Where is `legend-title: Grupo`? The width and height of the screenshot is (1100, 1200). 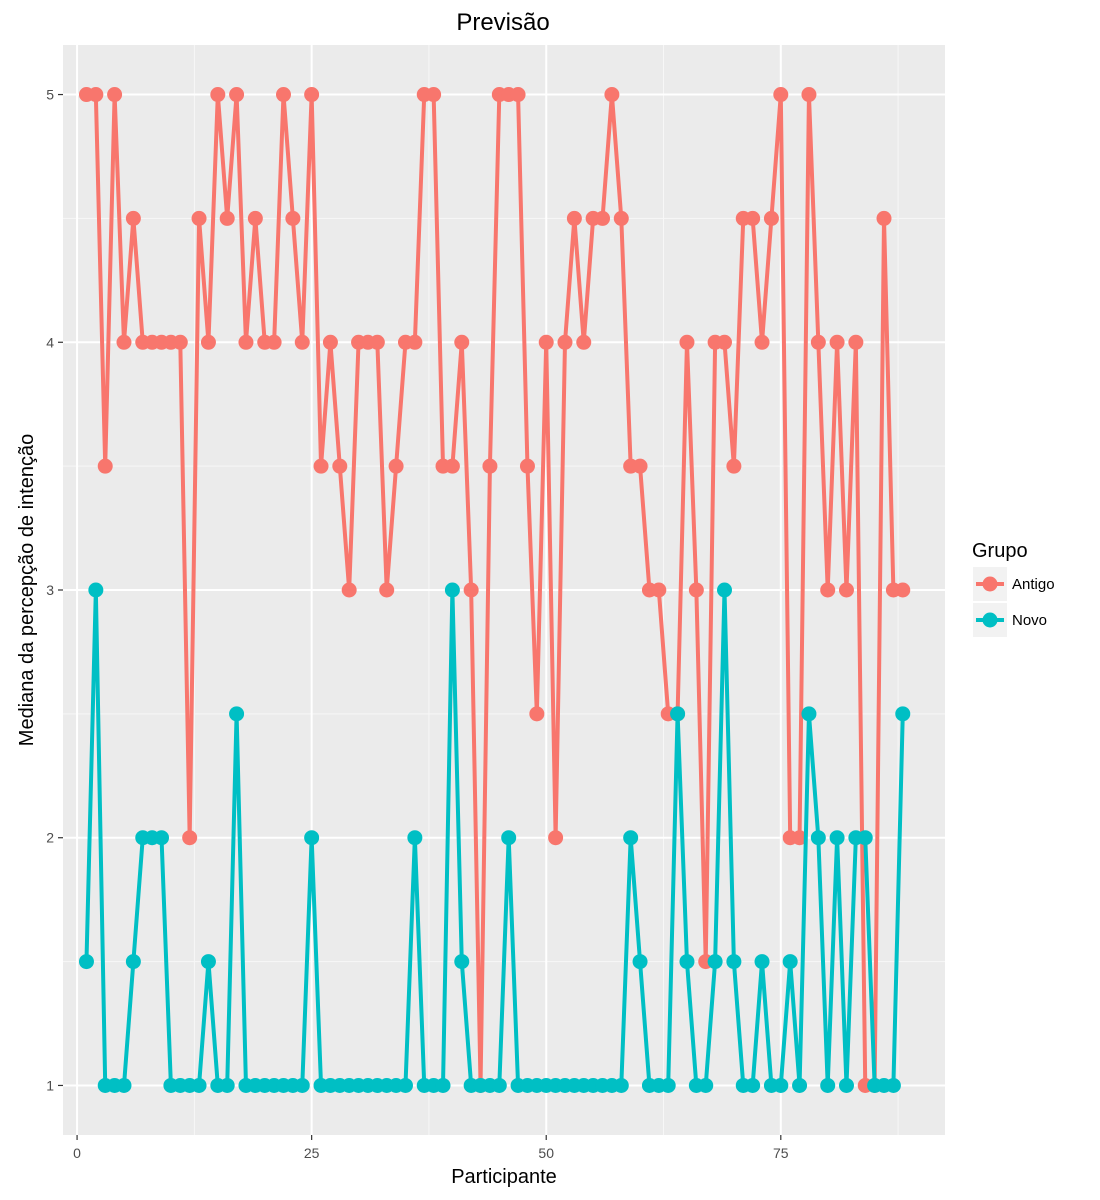 legend-title: Grupo is located at coordinates (1000, 551).